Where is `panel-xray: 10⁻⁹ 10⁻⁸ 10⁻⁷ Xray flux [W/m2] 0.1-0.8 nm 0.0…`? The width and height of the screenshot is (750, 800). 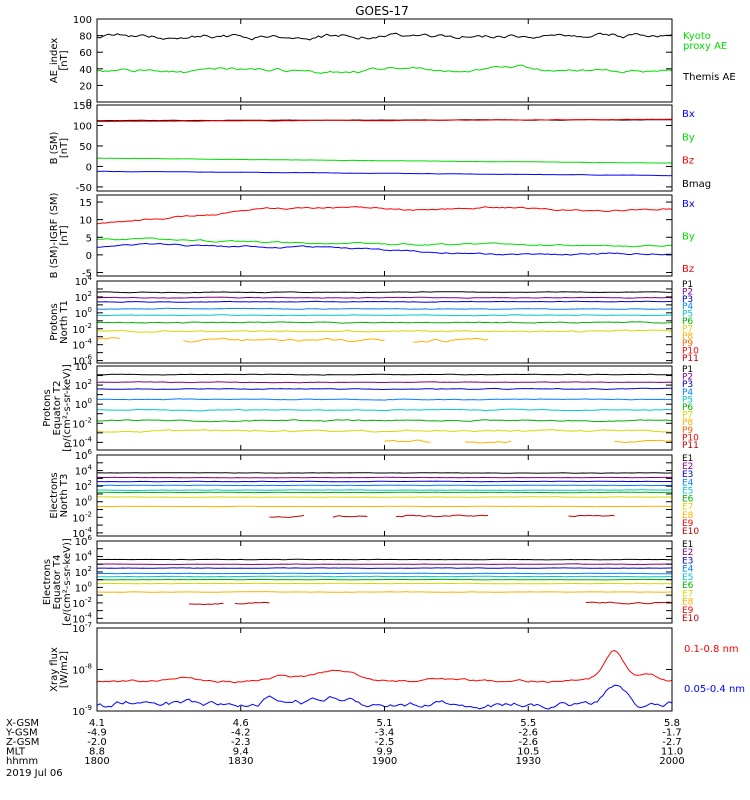
panel-xray: 10⁻⁹ 10⁻⁸ 10⁻⁷ Xray flux [W/m2] 0.1-0.8 nm 0.0… is located at coordinates (397, 669).